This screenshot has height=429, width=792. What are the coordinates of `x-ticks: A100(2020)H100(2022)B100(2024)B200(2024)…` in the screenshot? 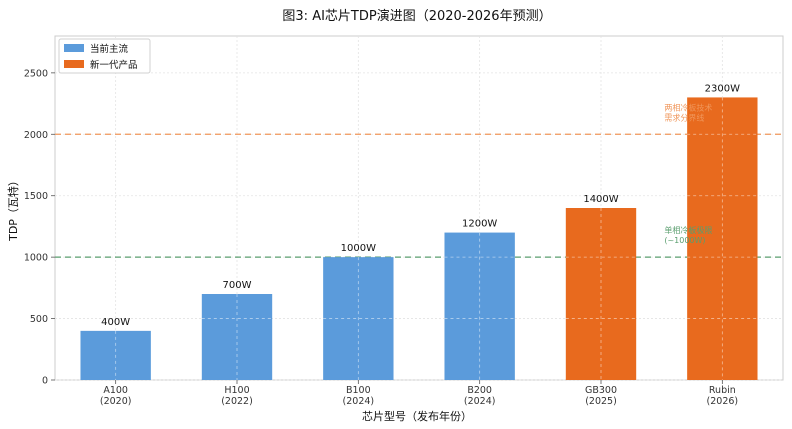 It's located at (419, 393).